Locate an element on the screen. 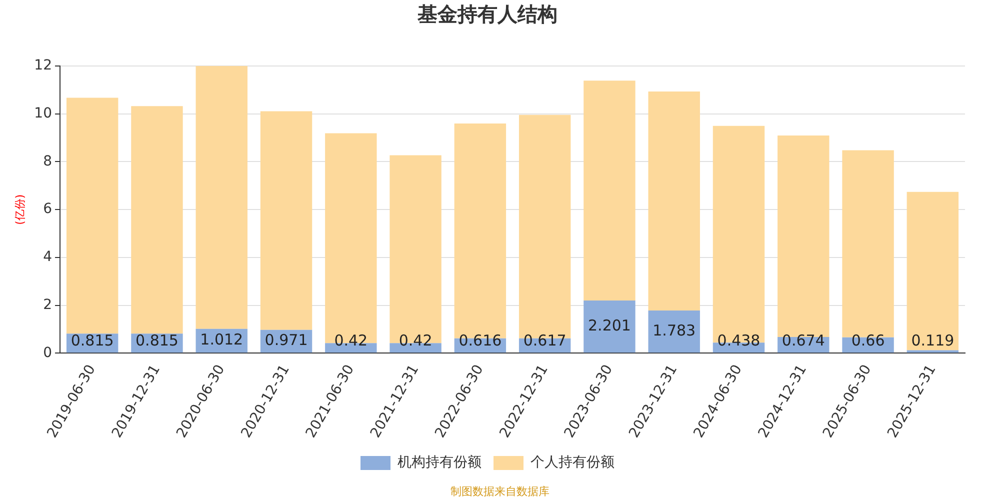 The image size is (1000, 500). y-tick-label: 4 is located at coordinates (47, 257).